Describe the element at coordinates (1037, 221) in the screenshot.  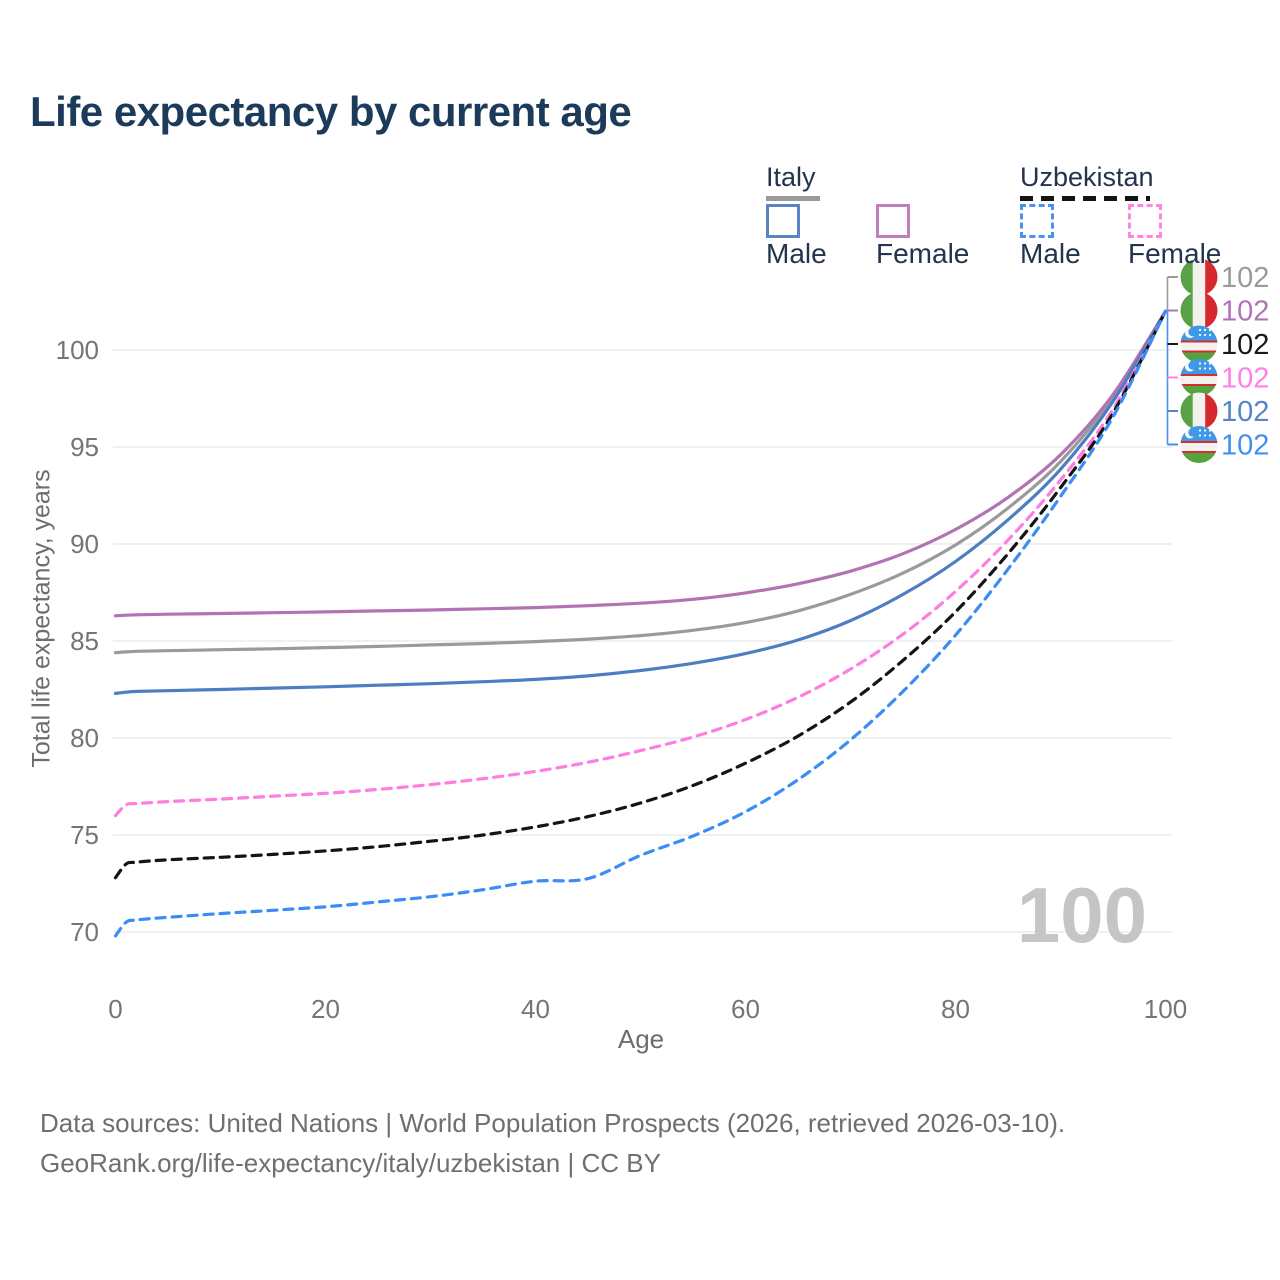
I see `uzbekistan-male-swatch-icon` at that location.